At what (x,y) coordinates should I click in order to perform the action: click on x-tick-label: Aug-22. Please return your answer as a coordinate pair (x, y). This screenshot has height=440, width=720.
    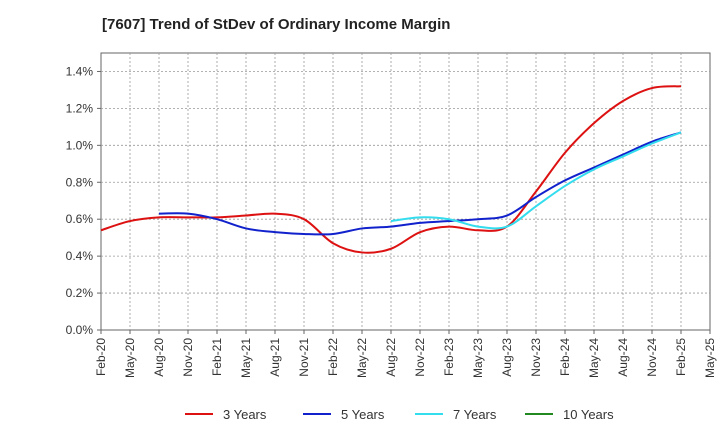
    Looking at the image, I should click on (391, 357).